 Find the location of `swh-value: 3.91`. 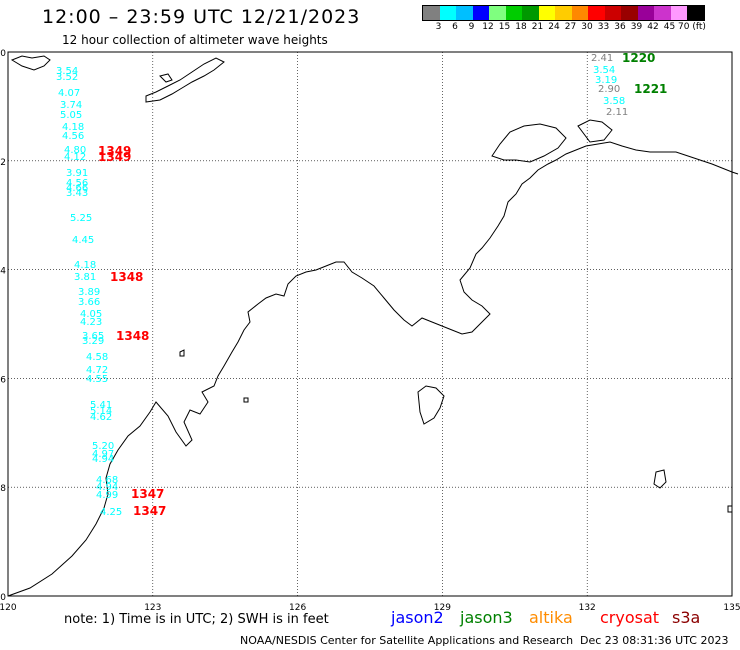

swh-value: 3.91 is located at coordinates (77, 173).